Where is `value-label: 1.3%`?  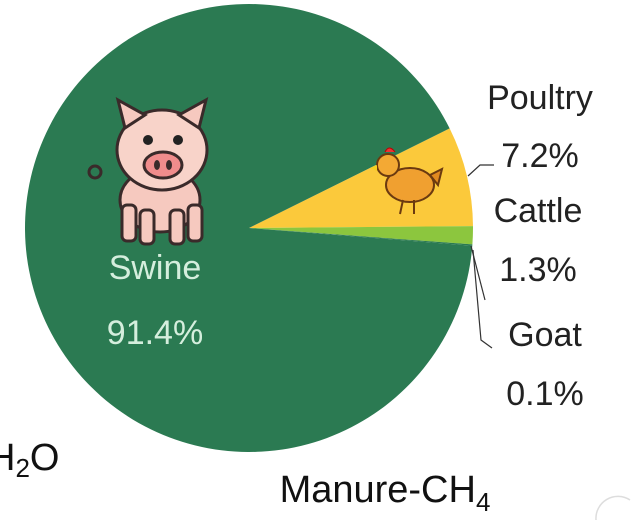
value-label: 1.3% is located at coordinates (538, 270).